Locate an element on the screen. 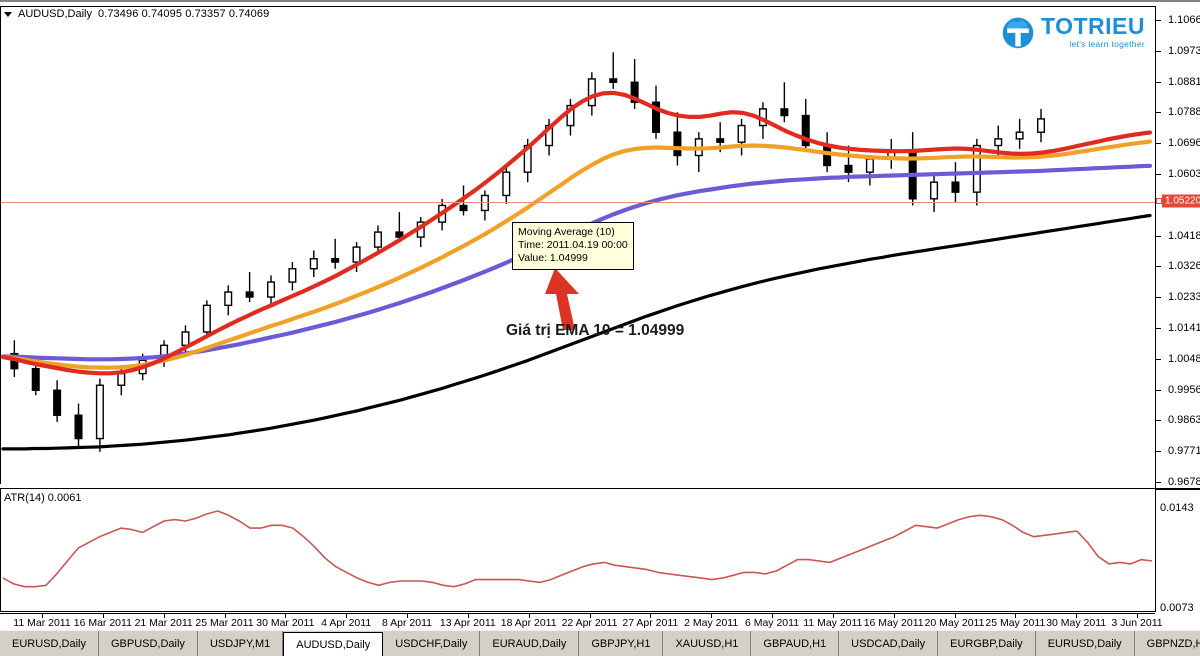  axis-pane-separator is located at coordinates (1178, 489).